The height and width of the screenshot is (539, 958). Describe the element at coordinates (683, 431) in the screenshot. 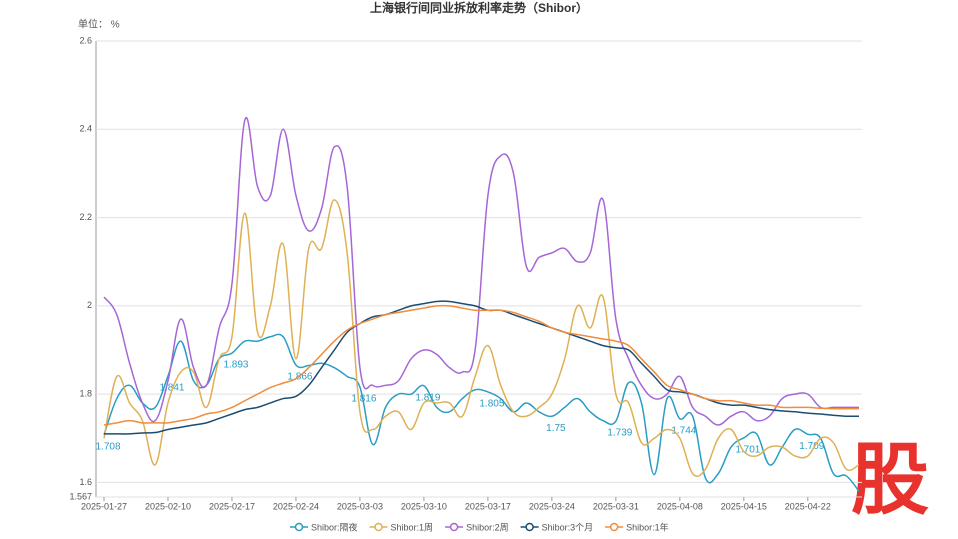

I see `data-label: 1.744` at that location.